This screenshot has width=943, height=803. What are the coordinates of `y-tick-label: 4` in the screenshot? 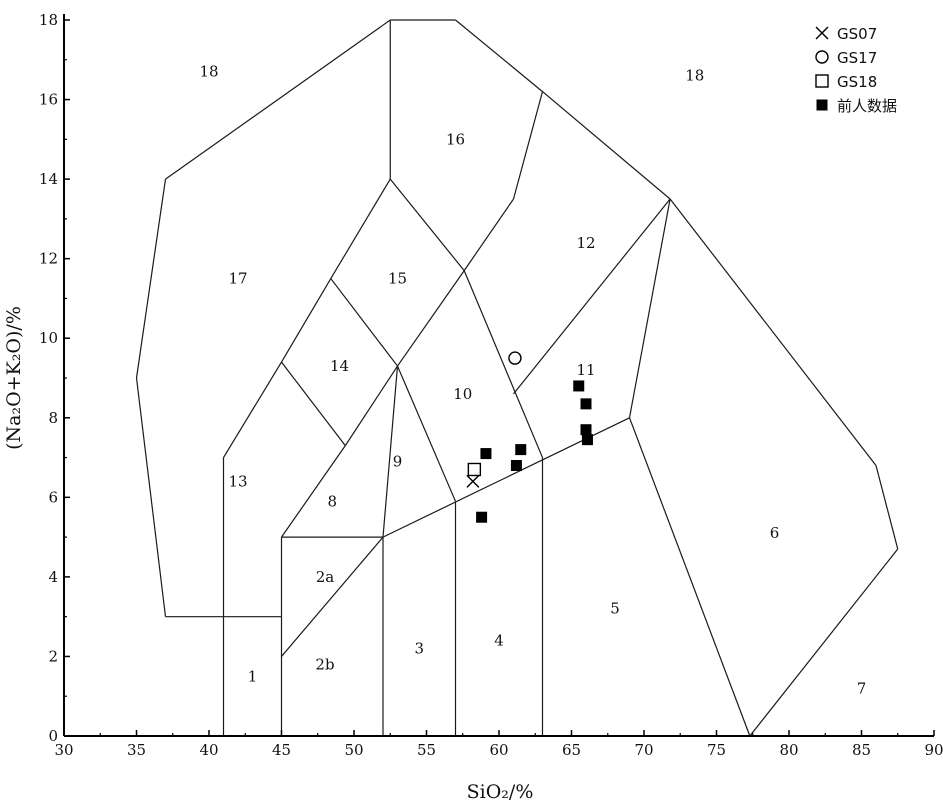 It's located at (53, 577).